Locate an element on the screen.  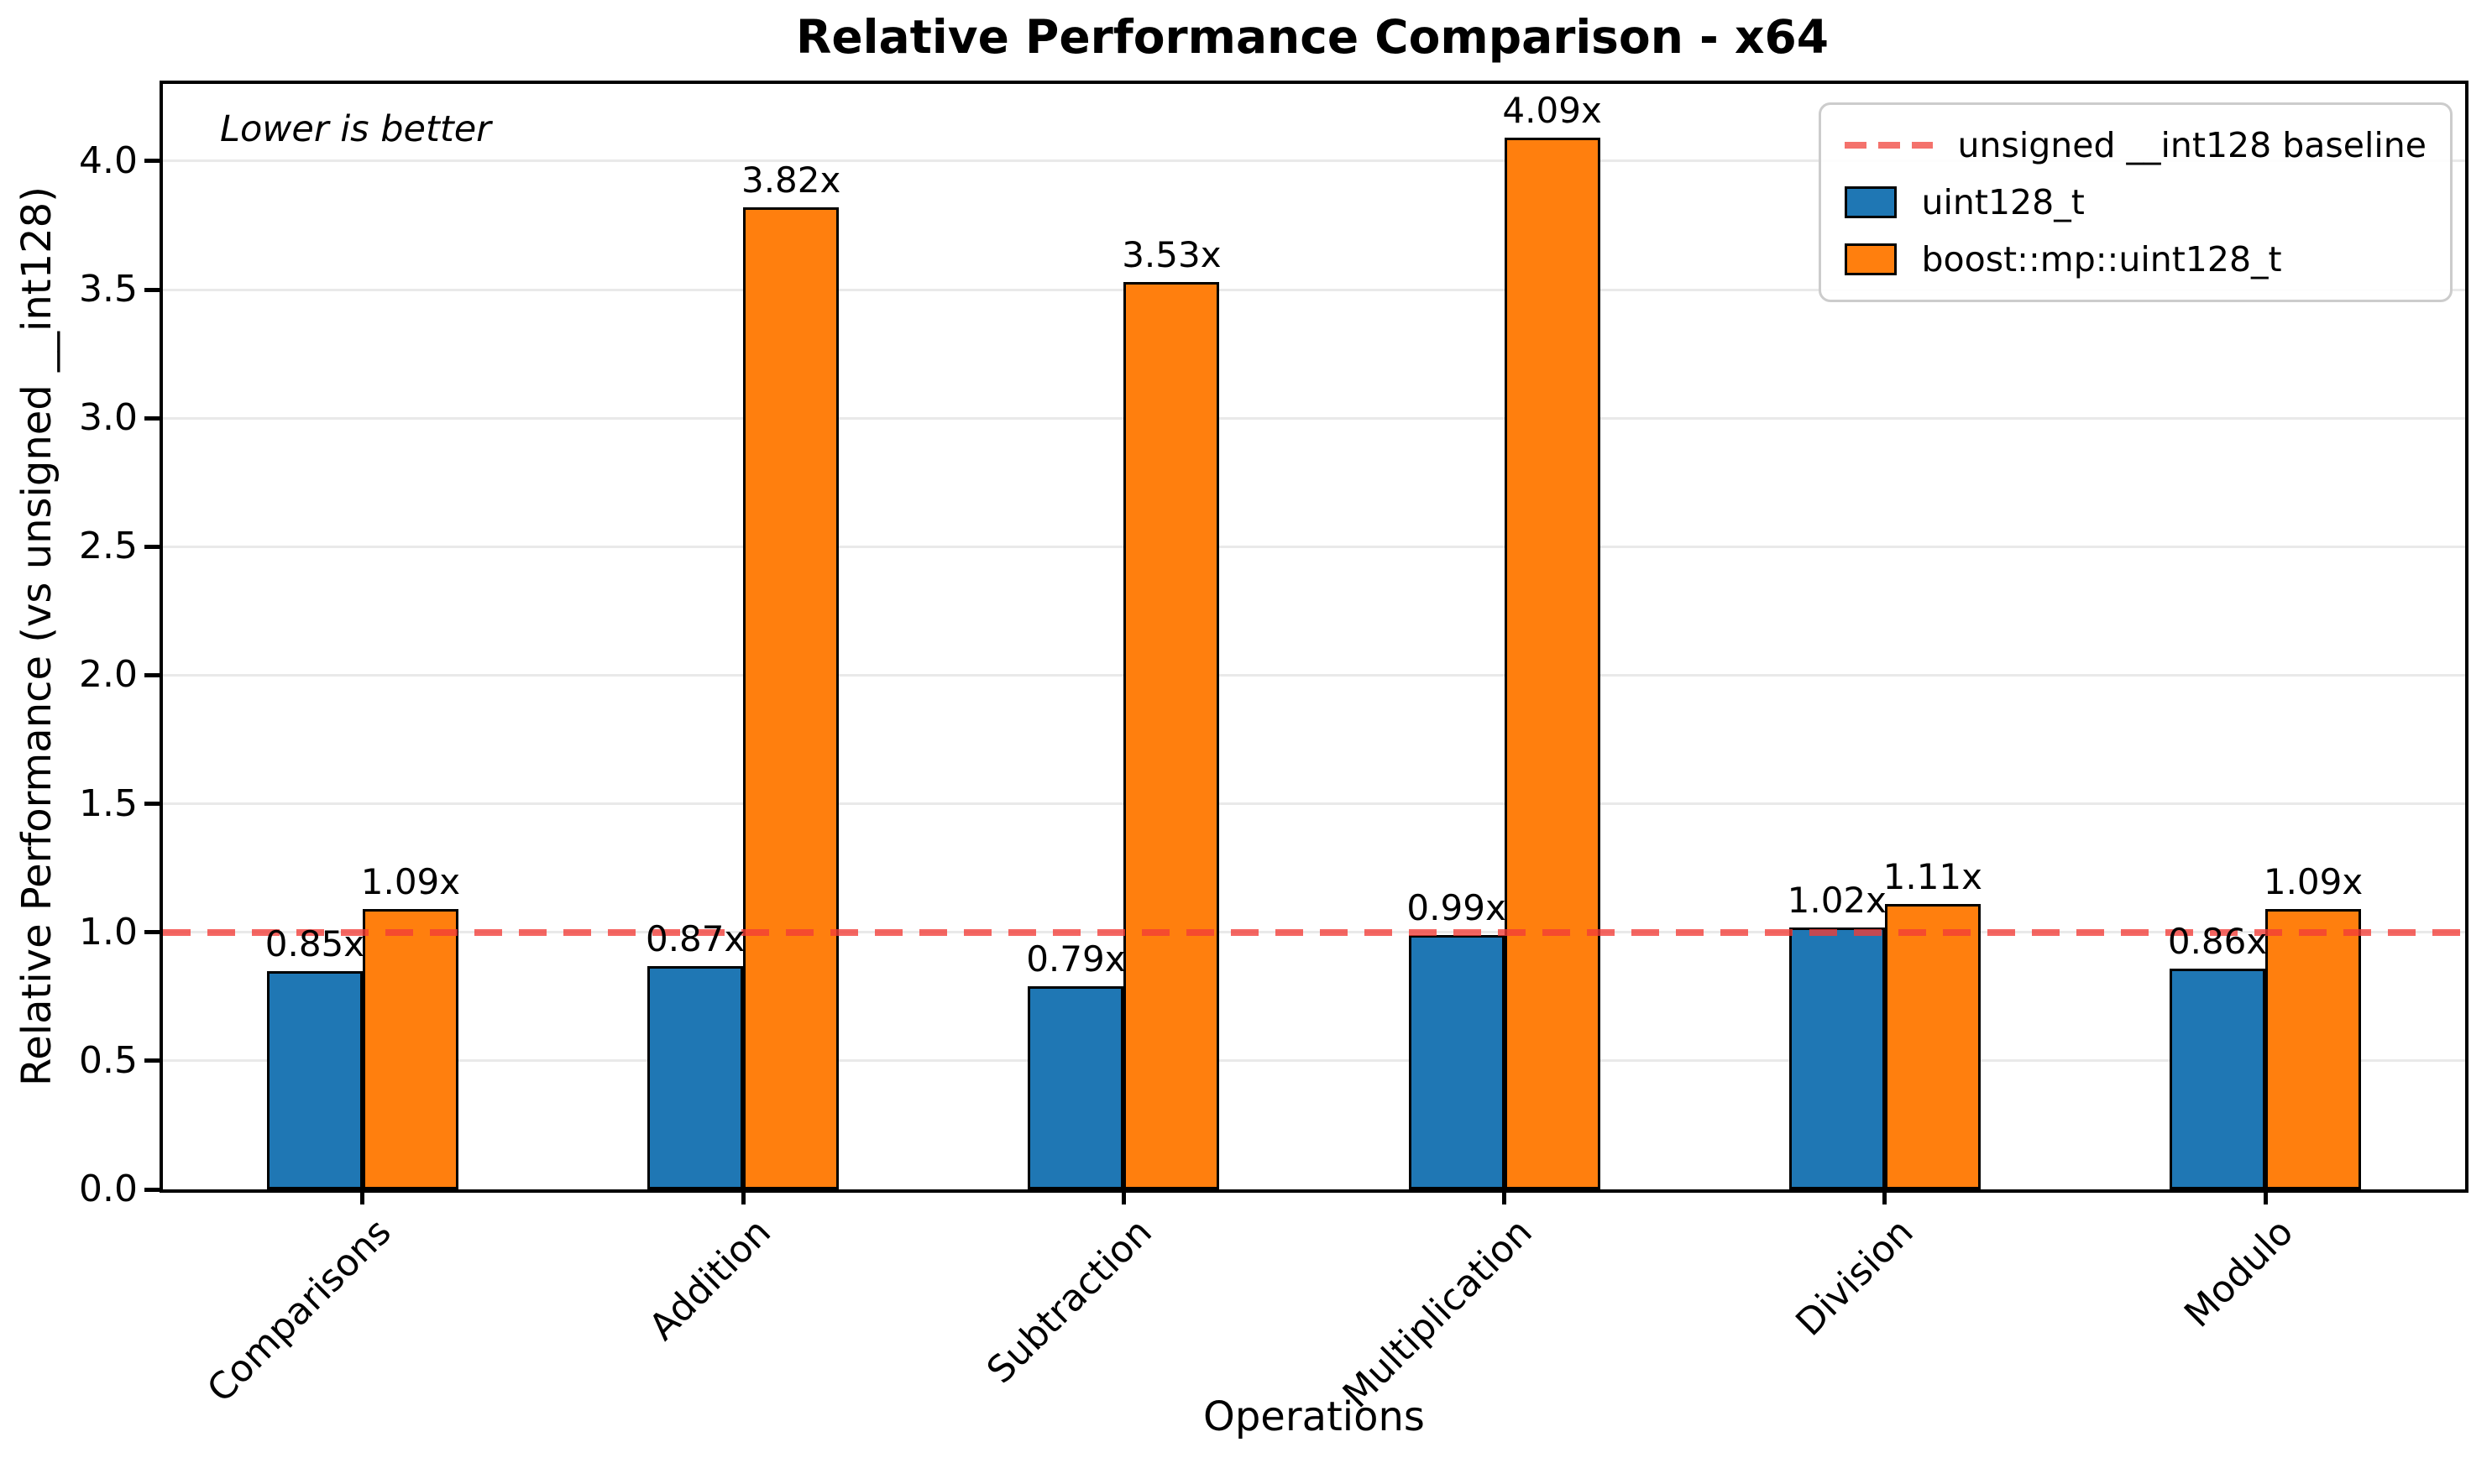
x-tick-label: Multiplication is located at coordinates (1438, 1313).